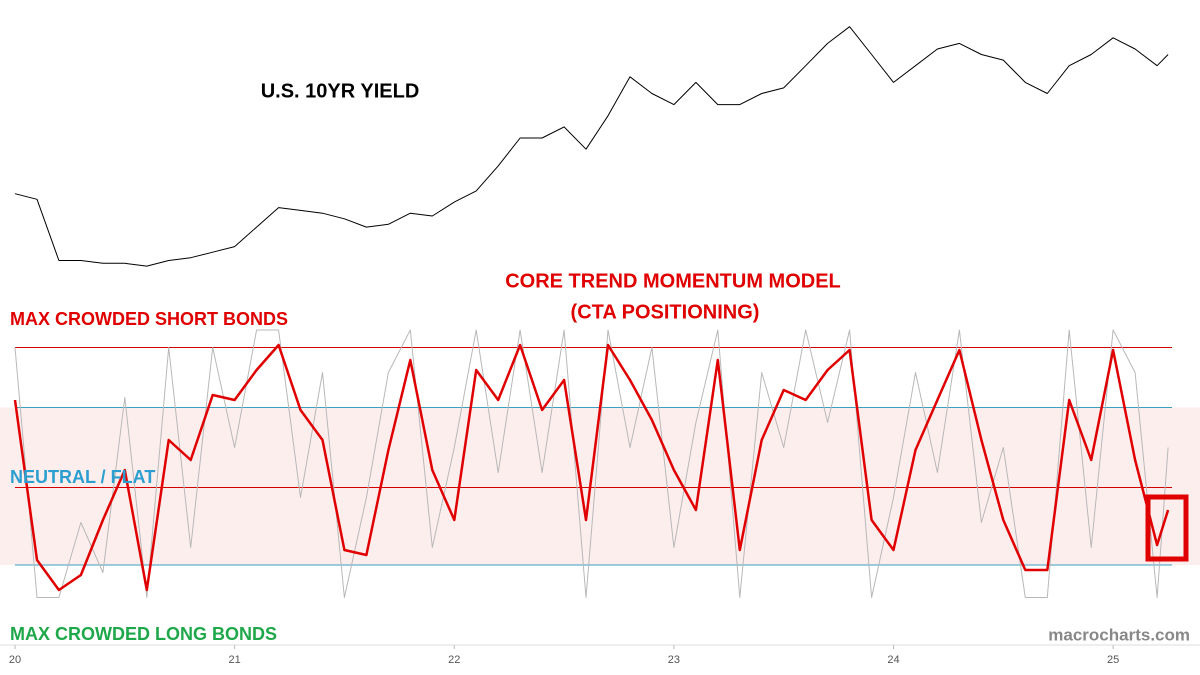 The image size is (1200, 675). I want to click on watermark: macrocharts.com, so click(1119, 634).